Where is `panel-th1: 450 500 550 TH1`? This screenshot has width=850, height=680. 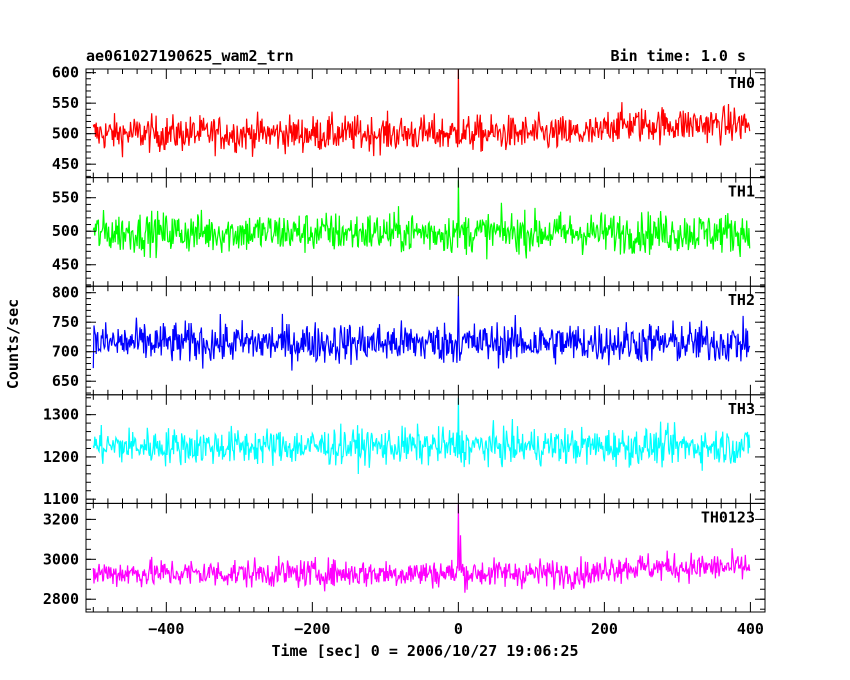 panel-th1: 450 500 550 TH1 is located at coordinates (409, 232).